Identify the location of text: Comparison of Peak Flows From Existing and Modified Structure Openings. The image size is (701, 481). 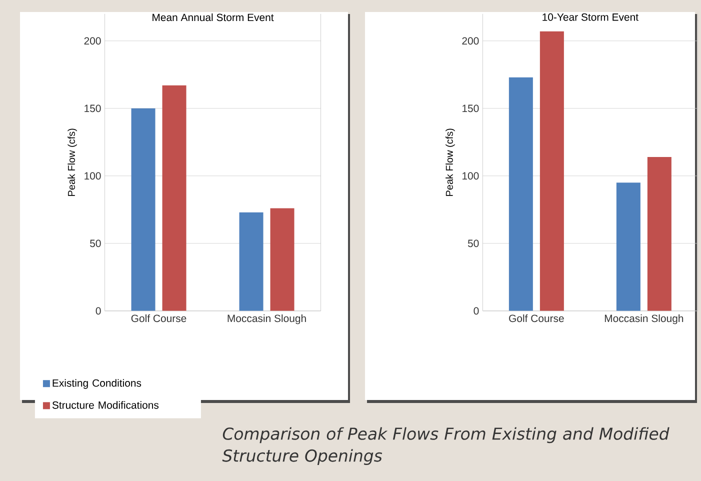
(446, 446).